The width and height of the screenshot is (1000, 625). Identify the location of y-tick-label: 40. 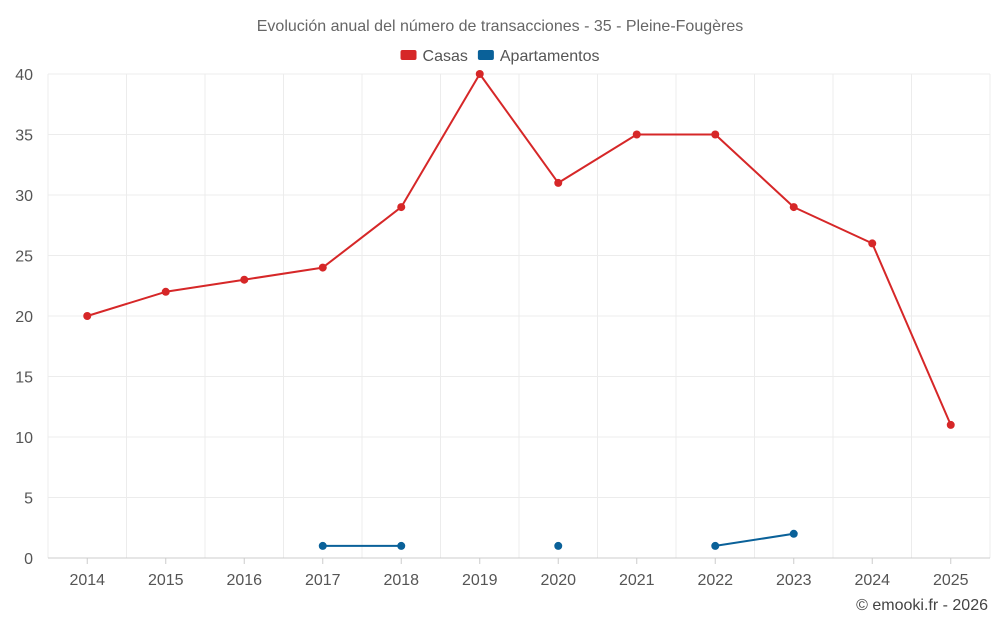
(24, 75).